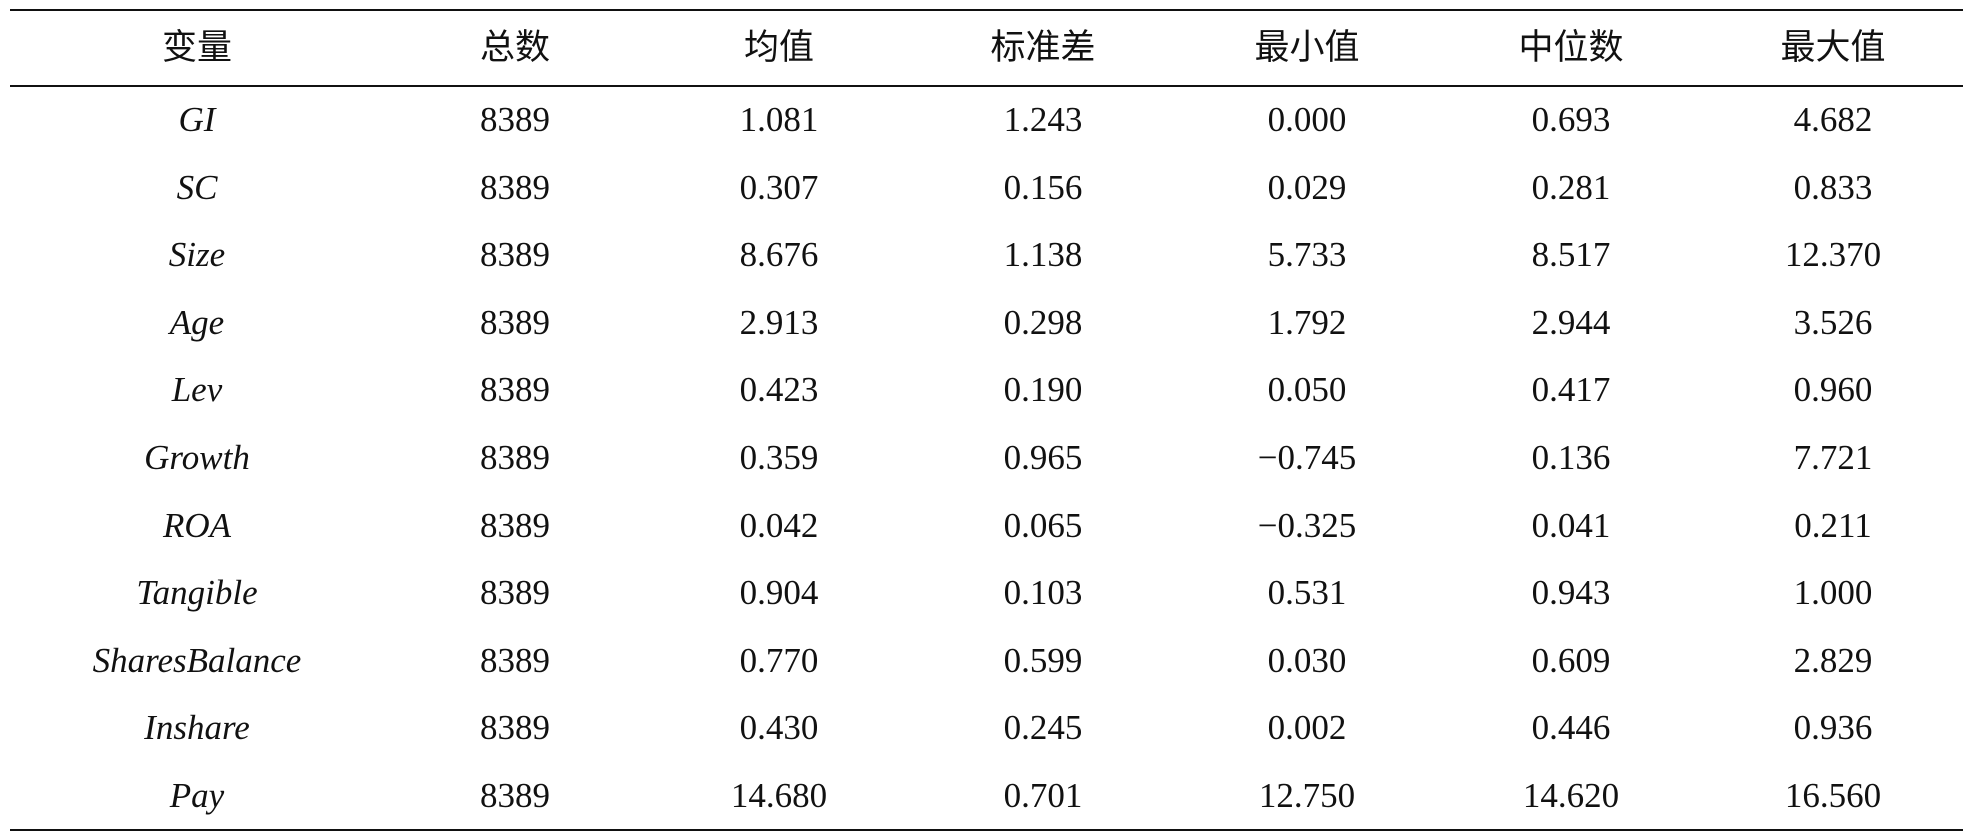  What do you see at coordinates (1043, 47) in the screenshot?
I see `header-cell: 标准差` at bounding box center [1043, 47].